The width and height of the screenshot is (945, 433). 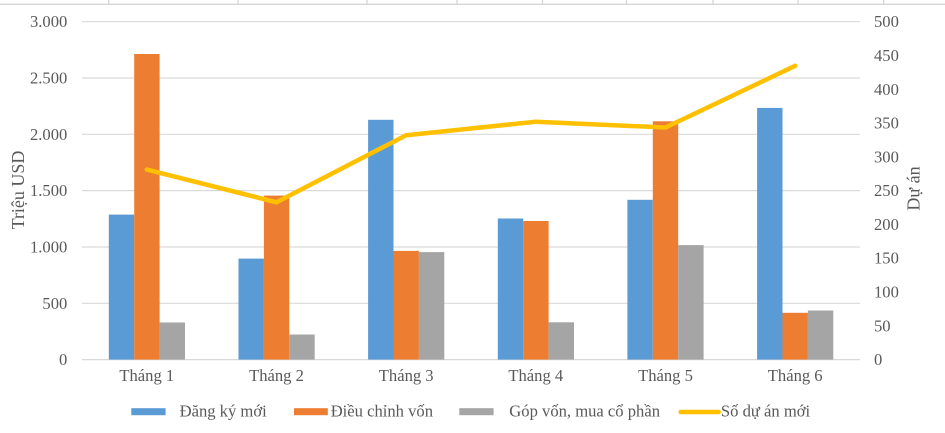 I want to click on svg-text: Tháng 1, so click(x=146, y=375).